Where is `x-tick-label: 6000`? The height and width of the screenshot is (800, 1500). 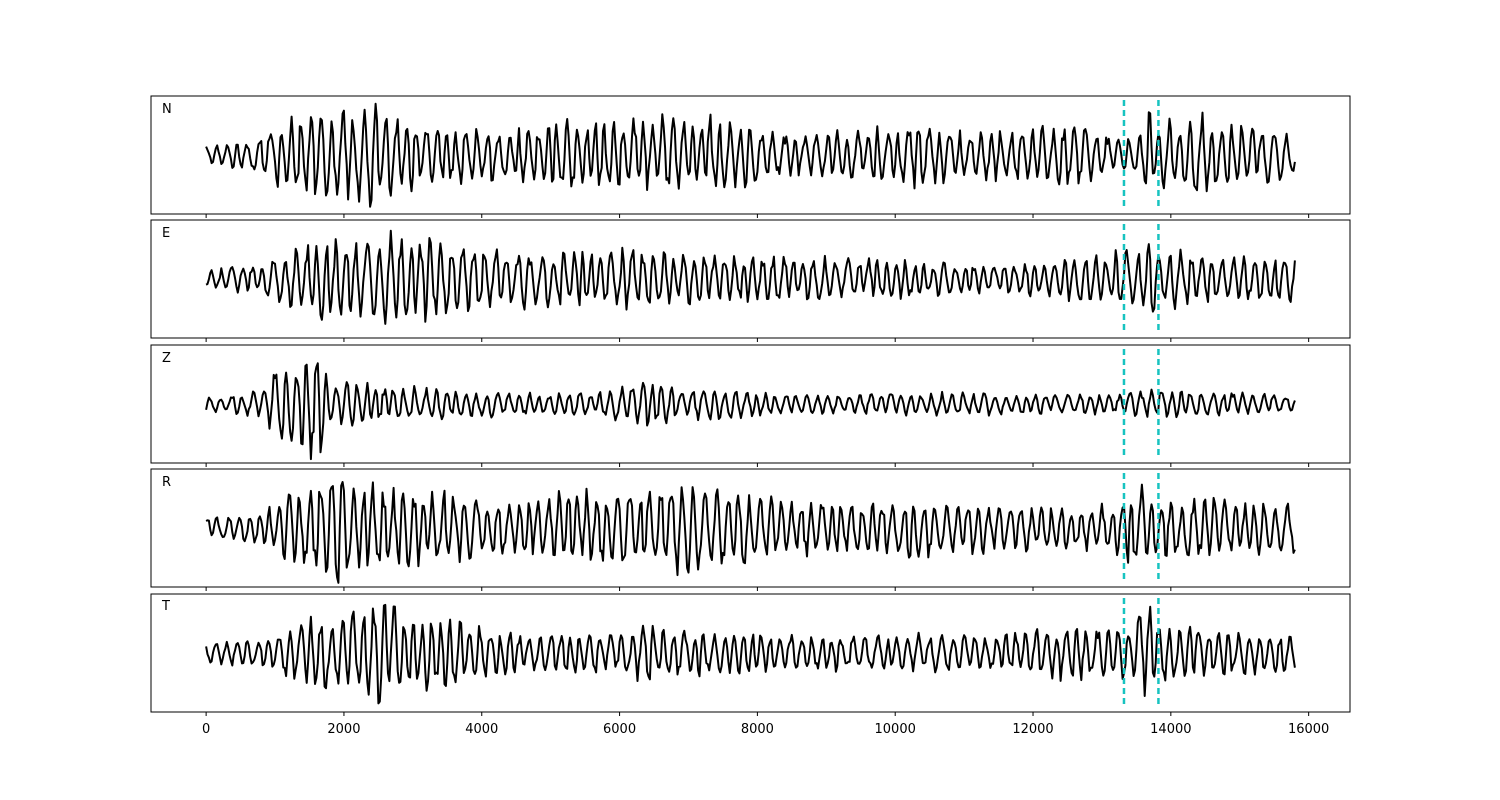
x-tick-label: 6000 is located at coordinates (619, 729).